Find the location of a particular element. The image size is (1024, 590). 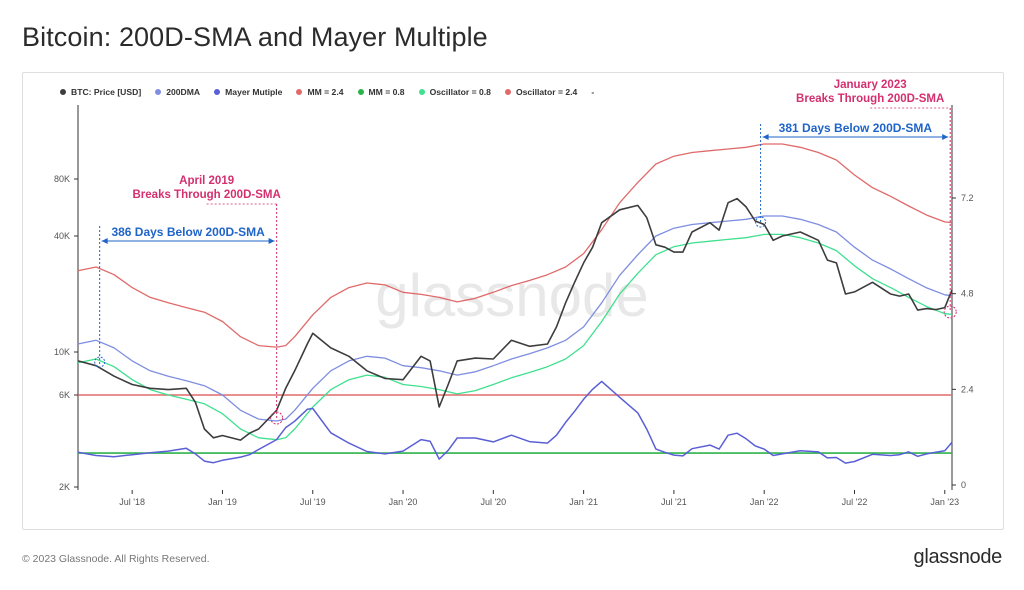

legend-label: MM = 0.8 is located at coordinates (386, 92).